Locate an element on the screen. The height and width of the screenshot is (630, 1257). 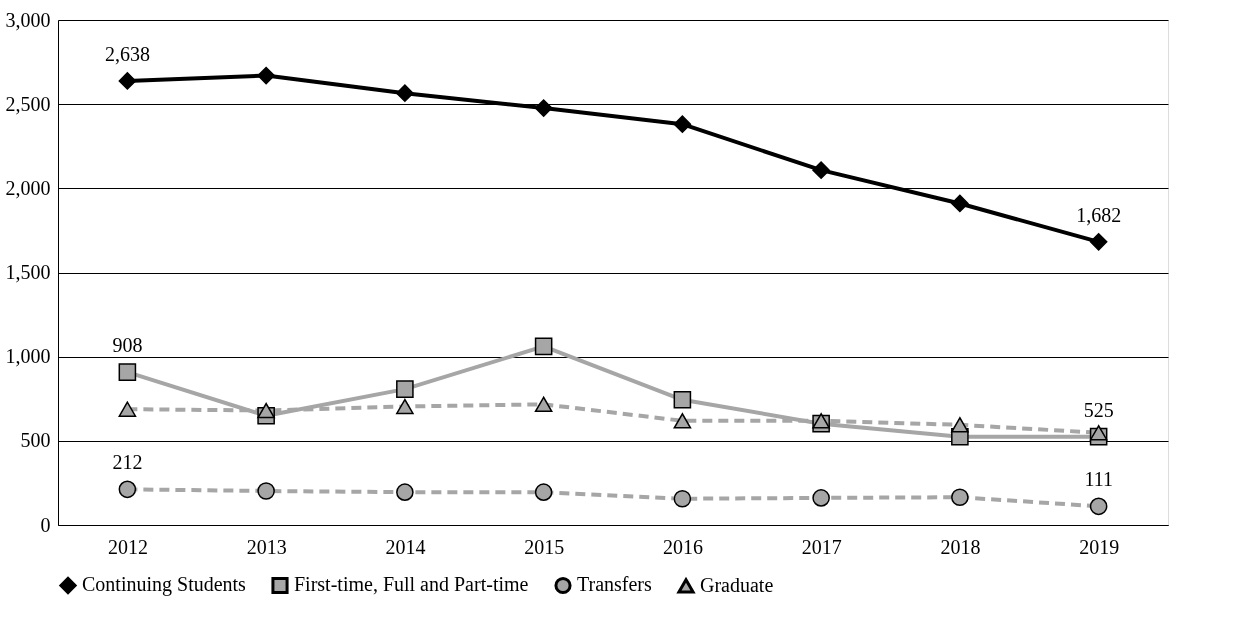
x-tick-label: 2018 is located at coordinates (960, 546).